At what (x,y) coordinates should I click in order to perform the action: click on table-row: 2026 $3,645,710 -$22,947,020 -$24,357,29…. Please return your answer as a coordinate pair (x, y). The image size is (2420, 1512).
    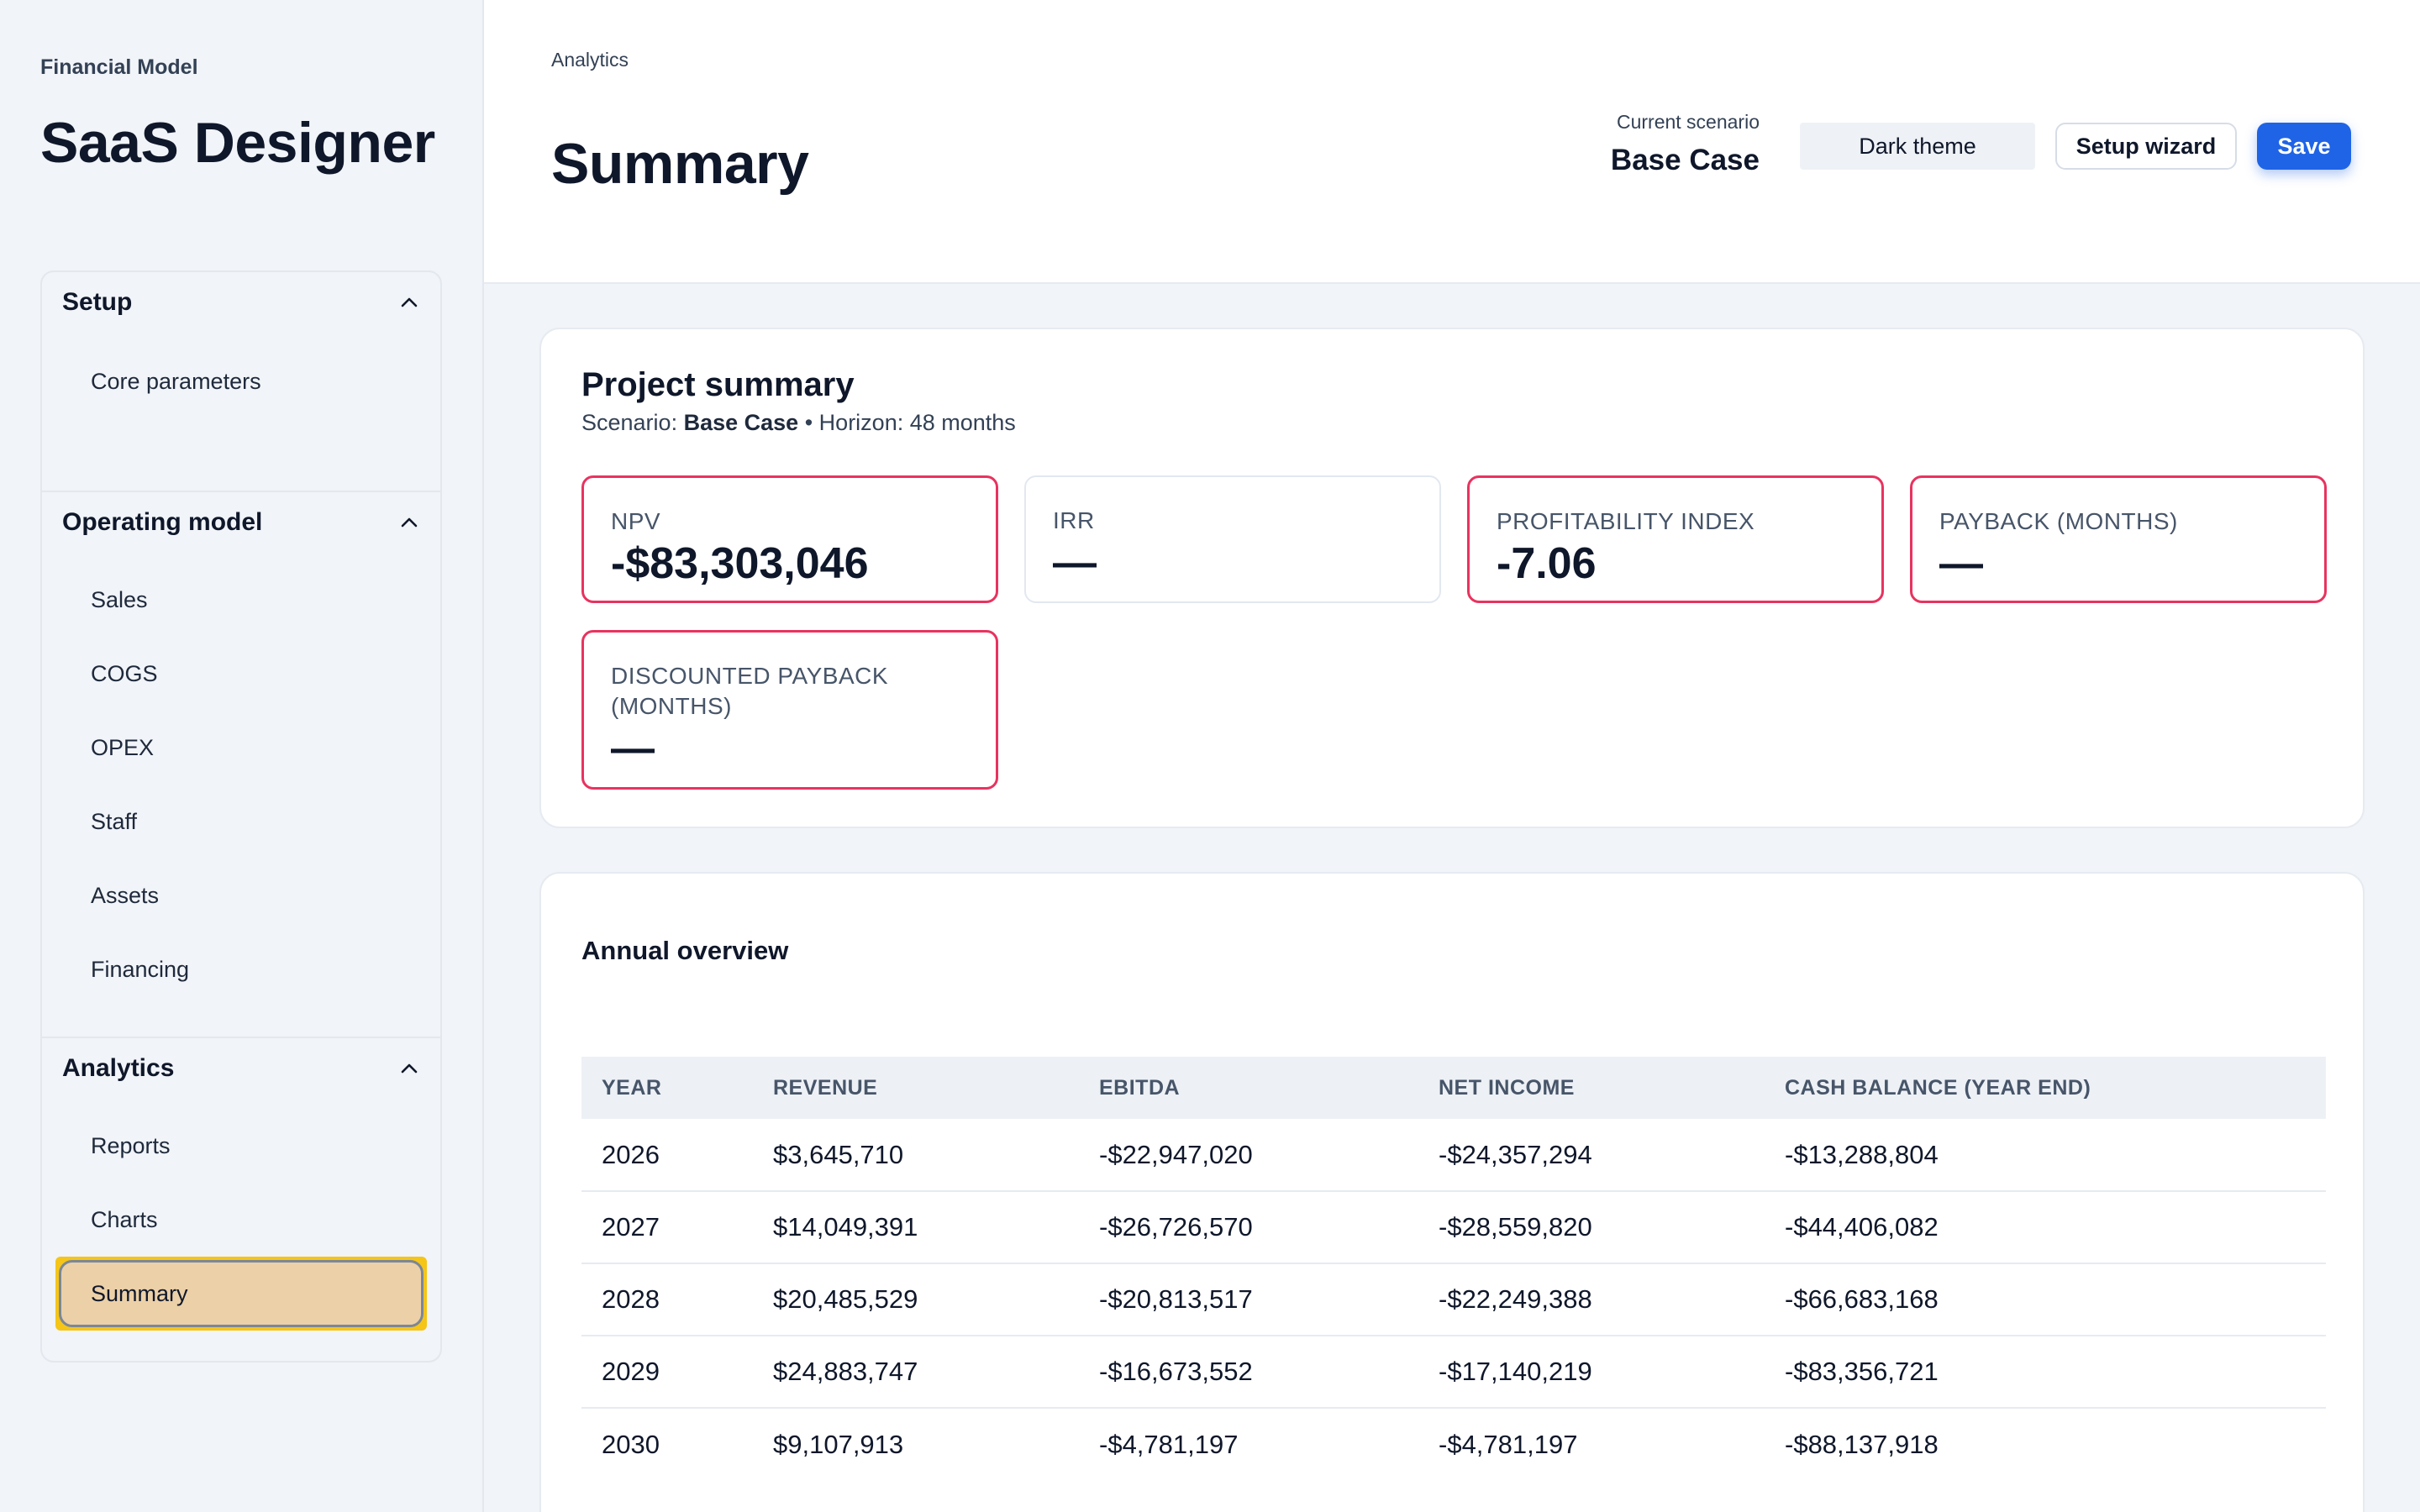
    Looking at the image, I should click on (1453, 1155).